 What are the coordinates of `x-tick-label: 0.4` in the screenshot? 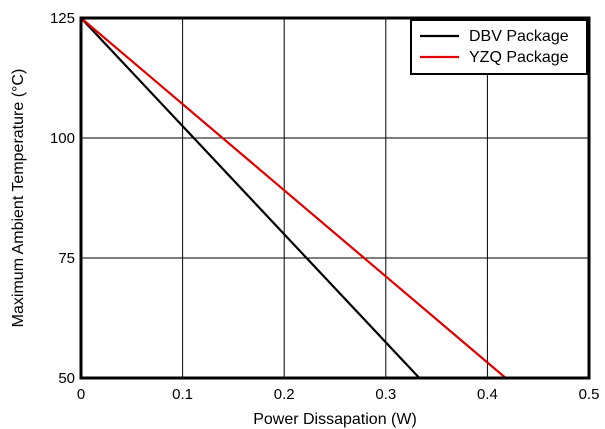 It's located at (487, 394).